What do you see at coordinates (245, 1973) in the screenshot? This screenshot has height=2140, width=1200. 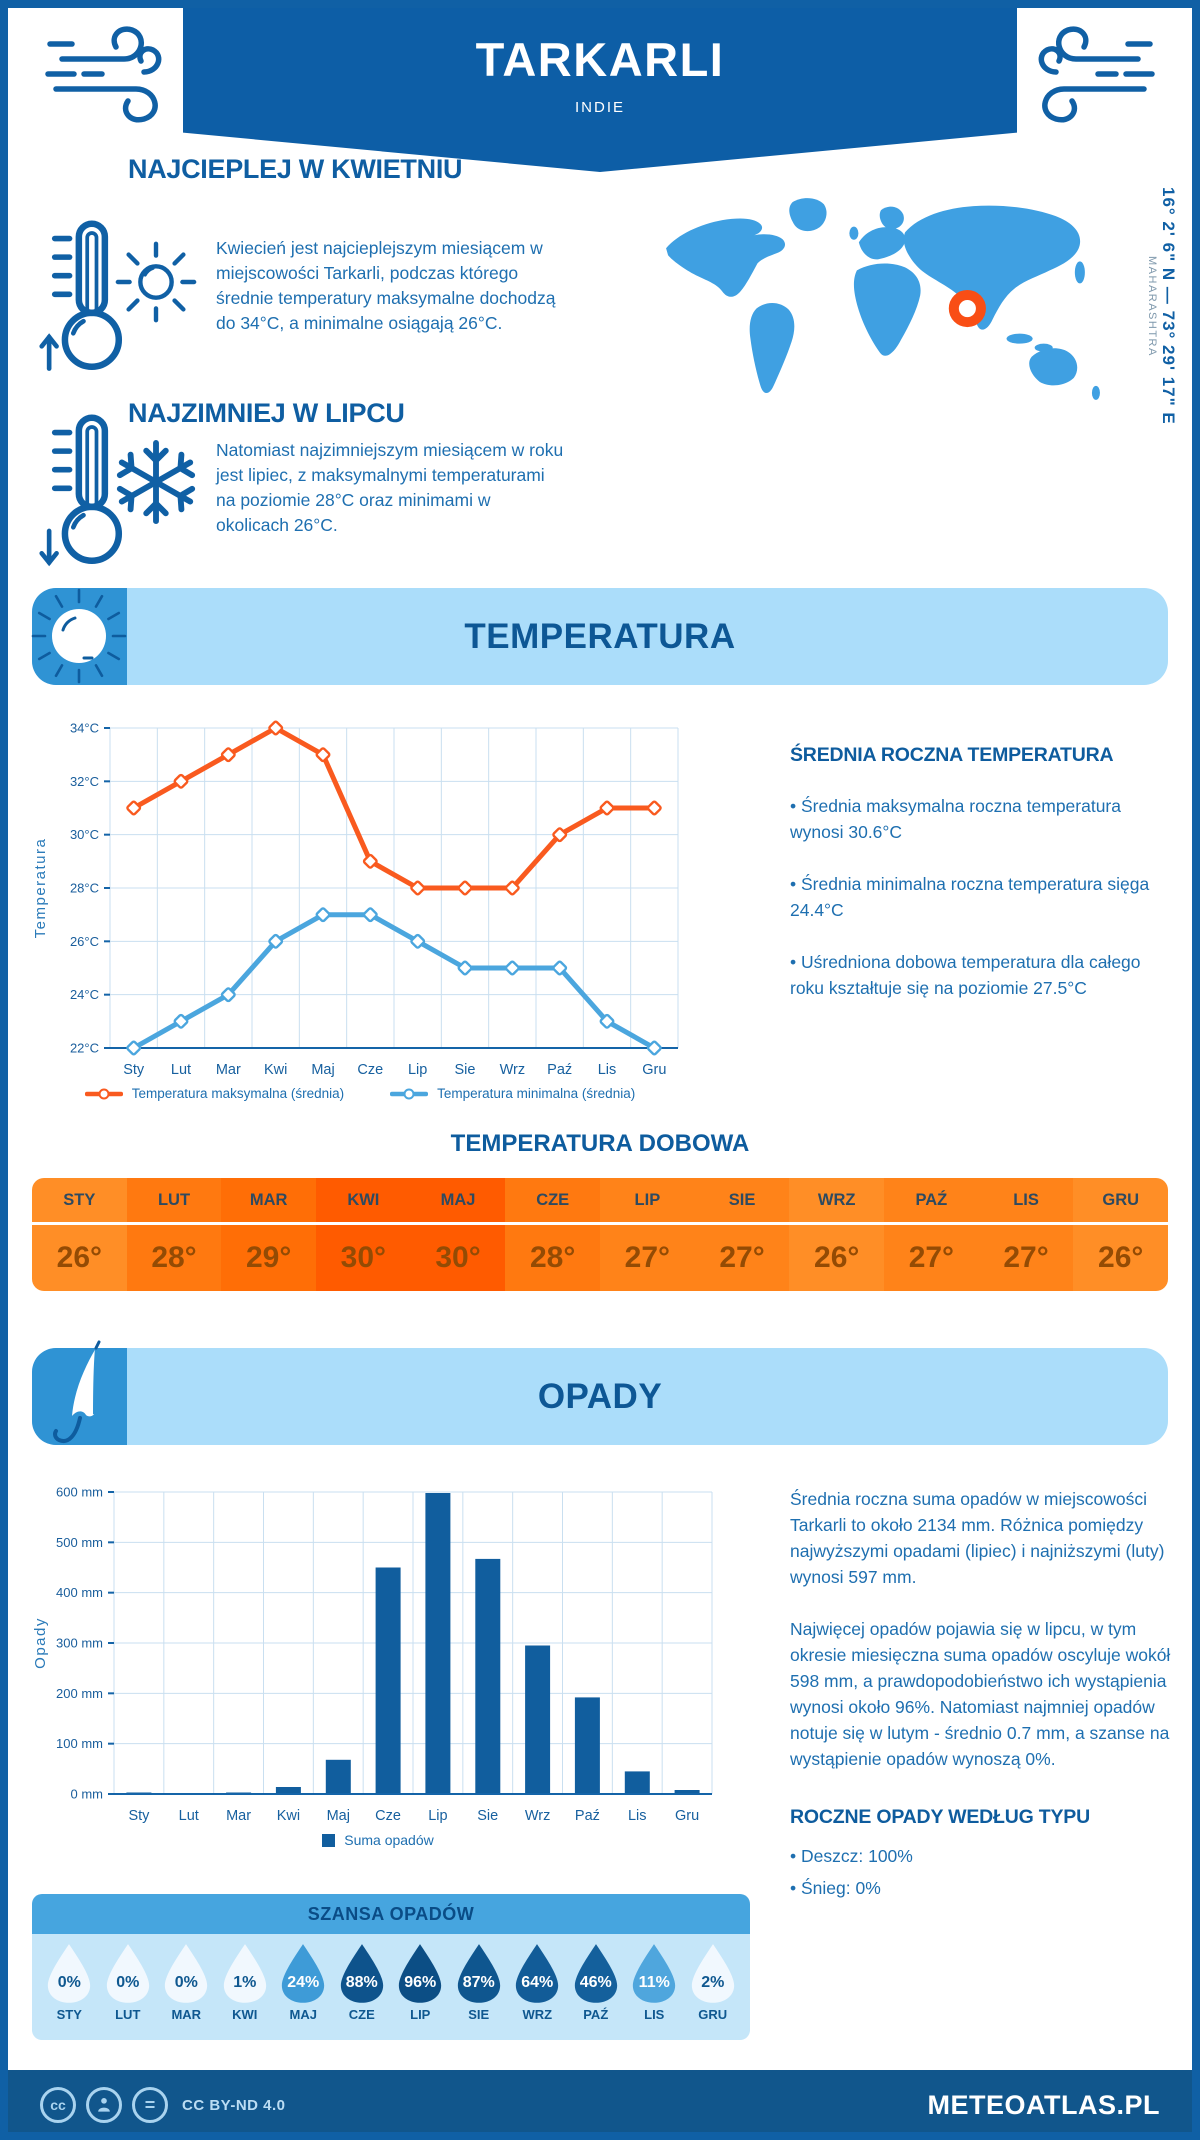 I see `droplet-icon: 1%` at bounding box center [245, 1973].